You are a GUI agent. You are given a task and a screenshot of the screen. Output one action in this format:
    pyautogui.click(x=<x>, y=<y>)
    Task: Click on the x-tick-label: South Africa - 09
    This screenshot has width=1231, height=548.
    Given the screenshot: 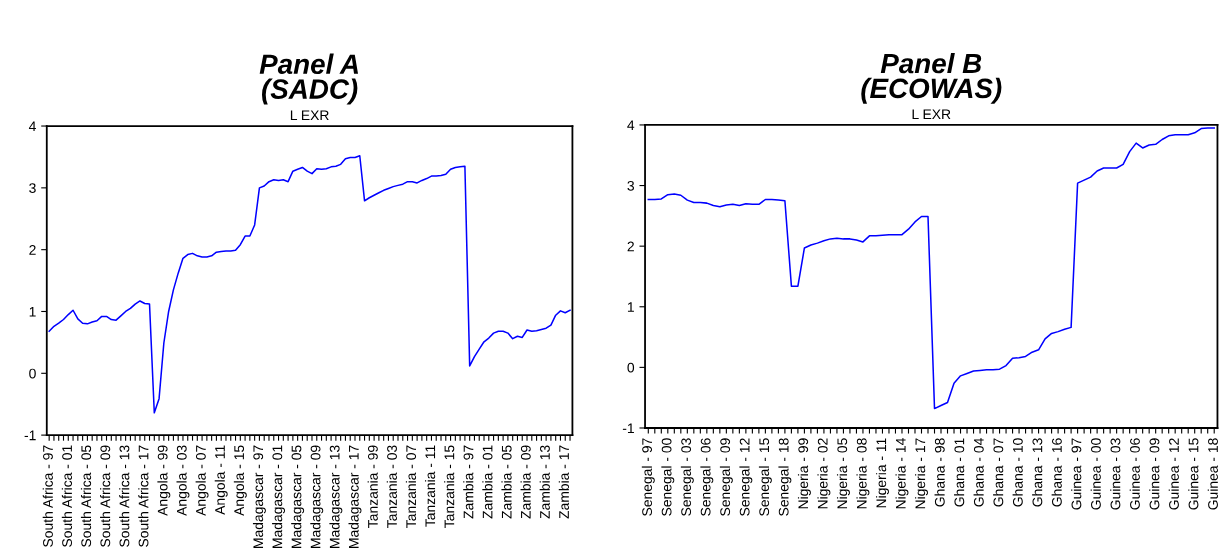 What is the action you would take?
    pyautogui.click(x=105, y=496)
    